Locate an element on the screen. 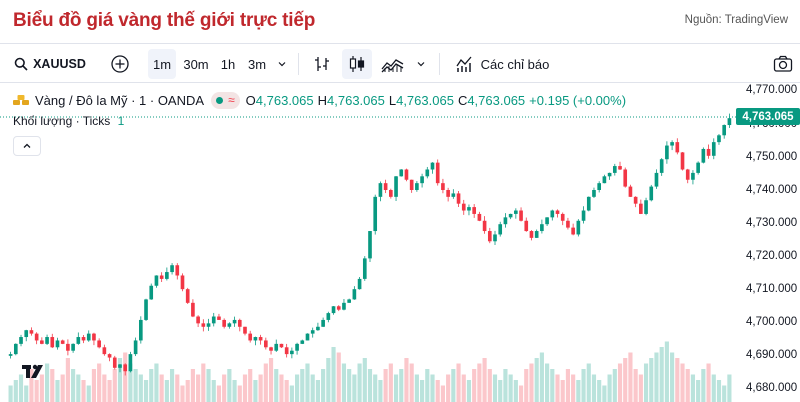 The image size is (800, 402). plus-circle-icon is located at coordinates (120, 64).